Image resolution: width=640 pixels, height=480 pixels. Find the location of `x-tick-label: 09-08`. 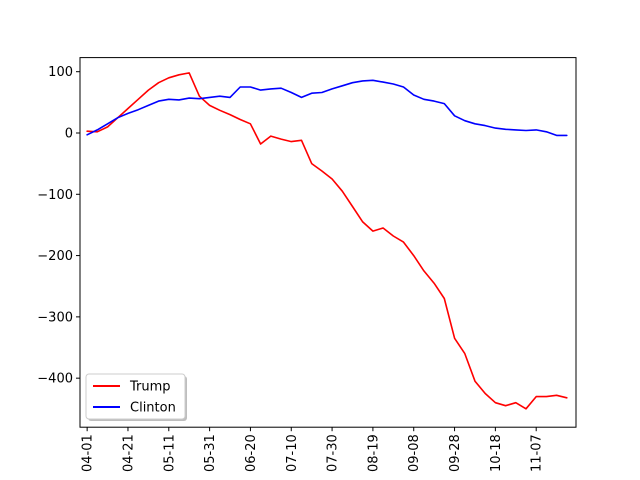

x-tick-label: 09-08 is located at coordinates (414, 453).